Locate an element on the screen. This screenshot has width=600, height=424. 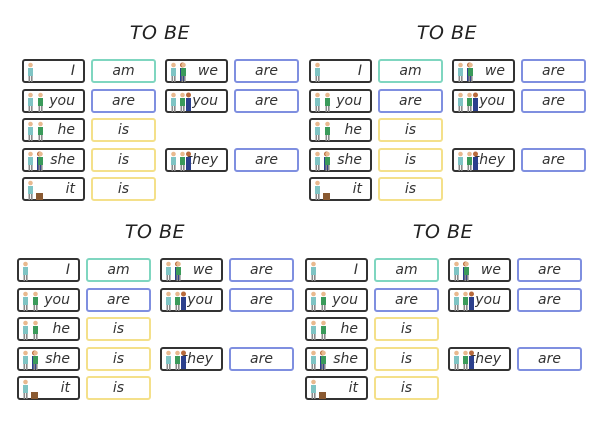
pronoun-label: we is located at coordinates (490, 270).